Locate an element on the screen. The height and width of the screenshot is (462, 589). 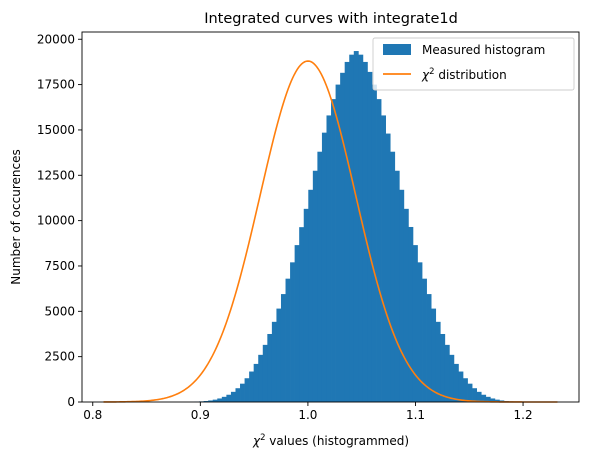
y-tick-label: 2500 is located at coordinates (59, 357).